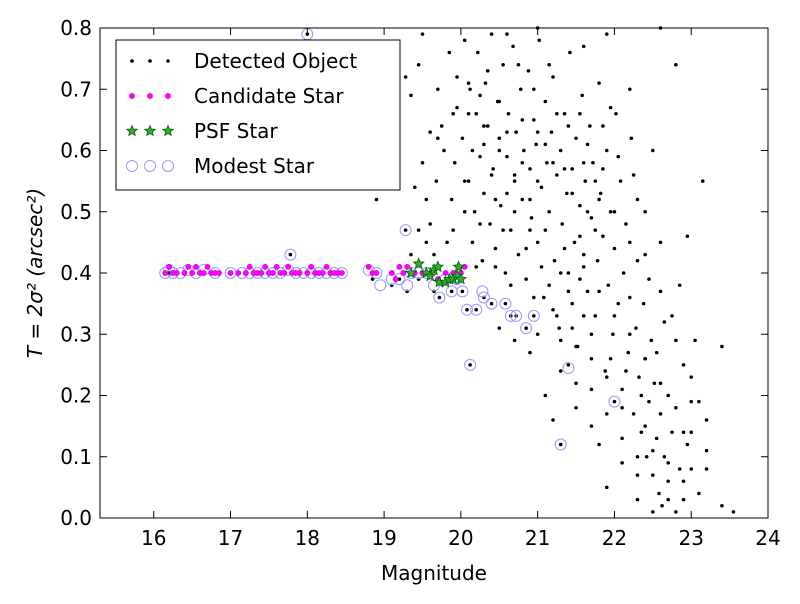 This screenshot has width=800, height=604. What do you see at coordinates (132, 166) in the screenshot?
I see `legend-marker-modest-star` at bounding box center [132, 166].